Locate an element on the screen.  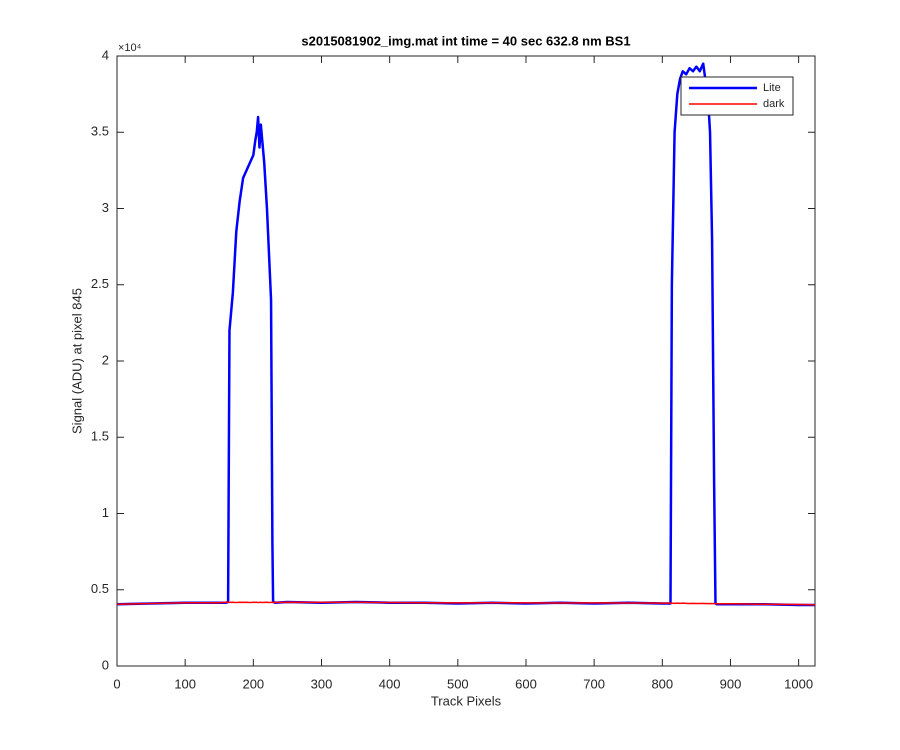
y-tick-label: 1.5 is located at coordinates (100, 436).